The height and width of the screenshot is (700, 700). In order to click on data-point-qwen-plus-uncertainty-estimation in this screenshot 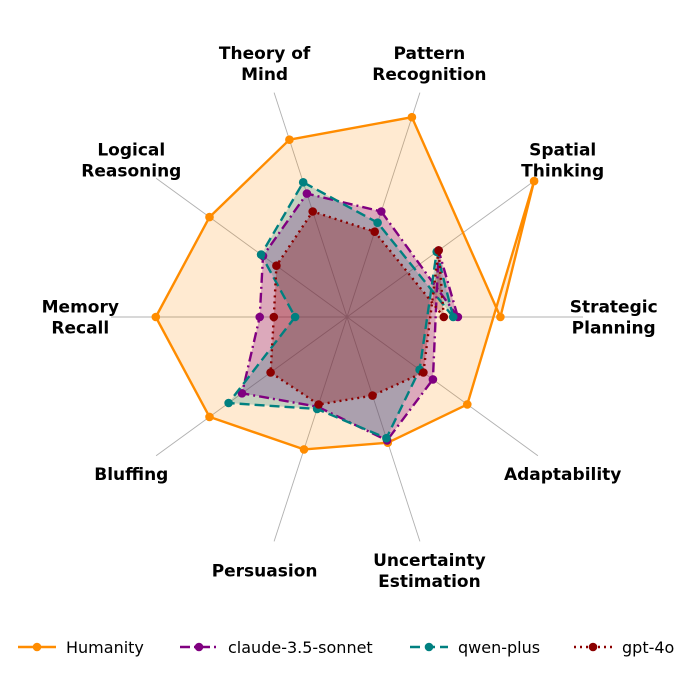, I will do `click(386, 438)`.